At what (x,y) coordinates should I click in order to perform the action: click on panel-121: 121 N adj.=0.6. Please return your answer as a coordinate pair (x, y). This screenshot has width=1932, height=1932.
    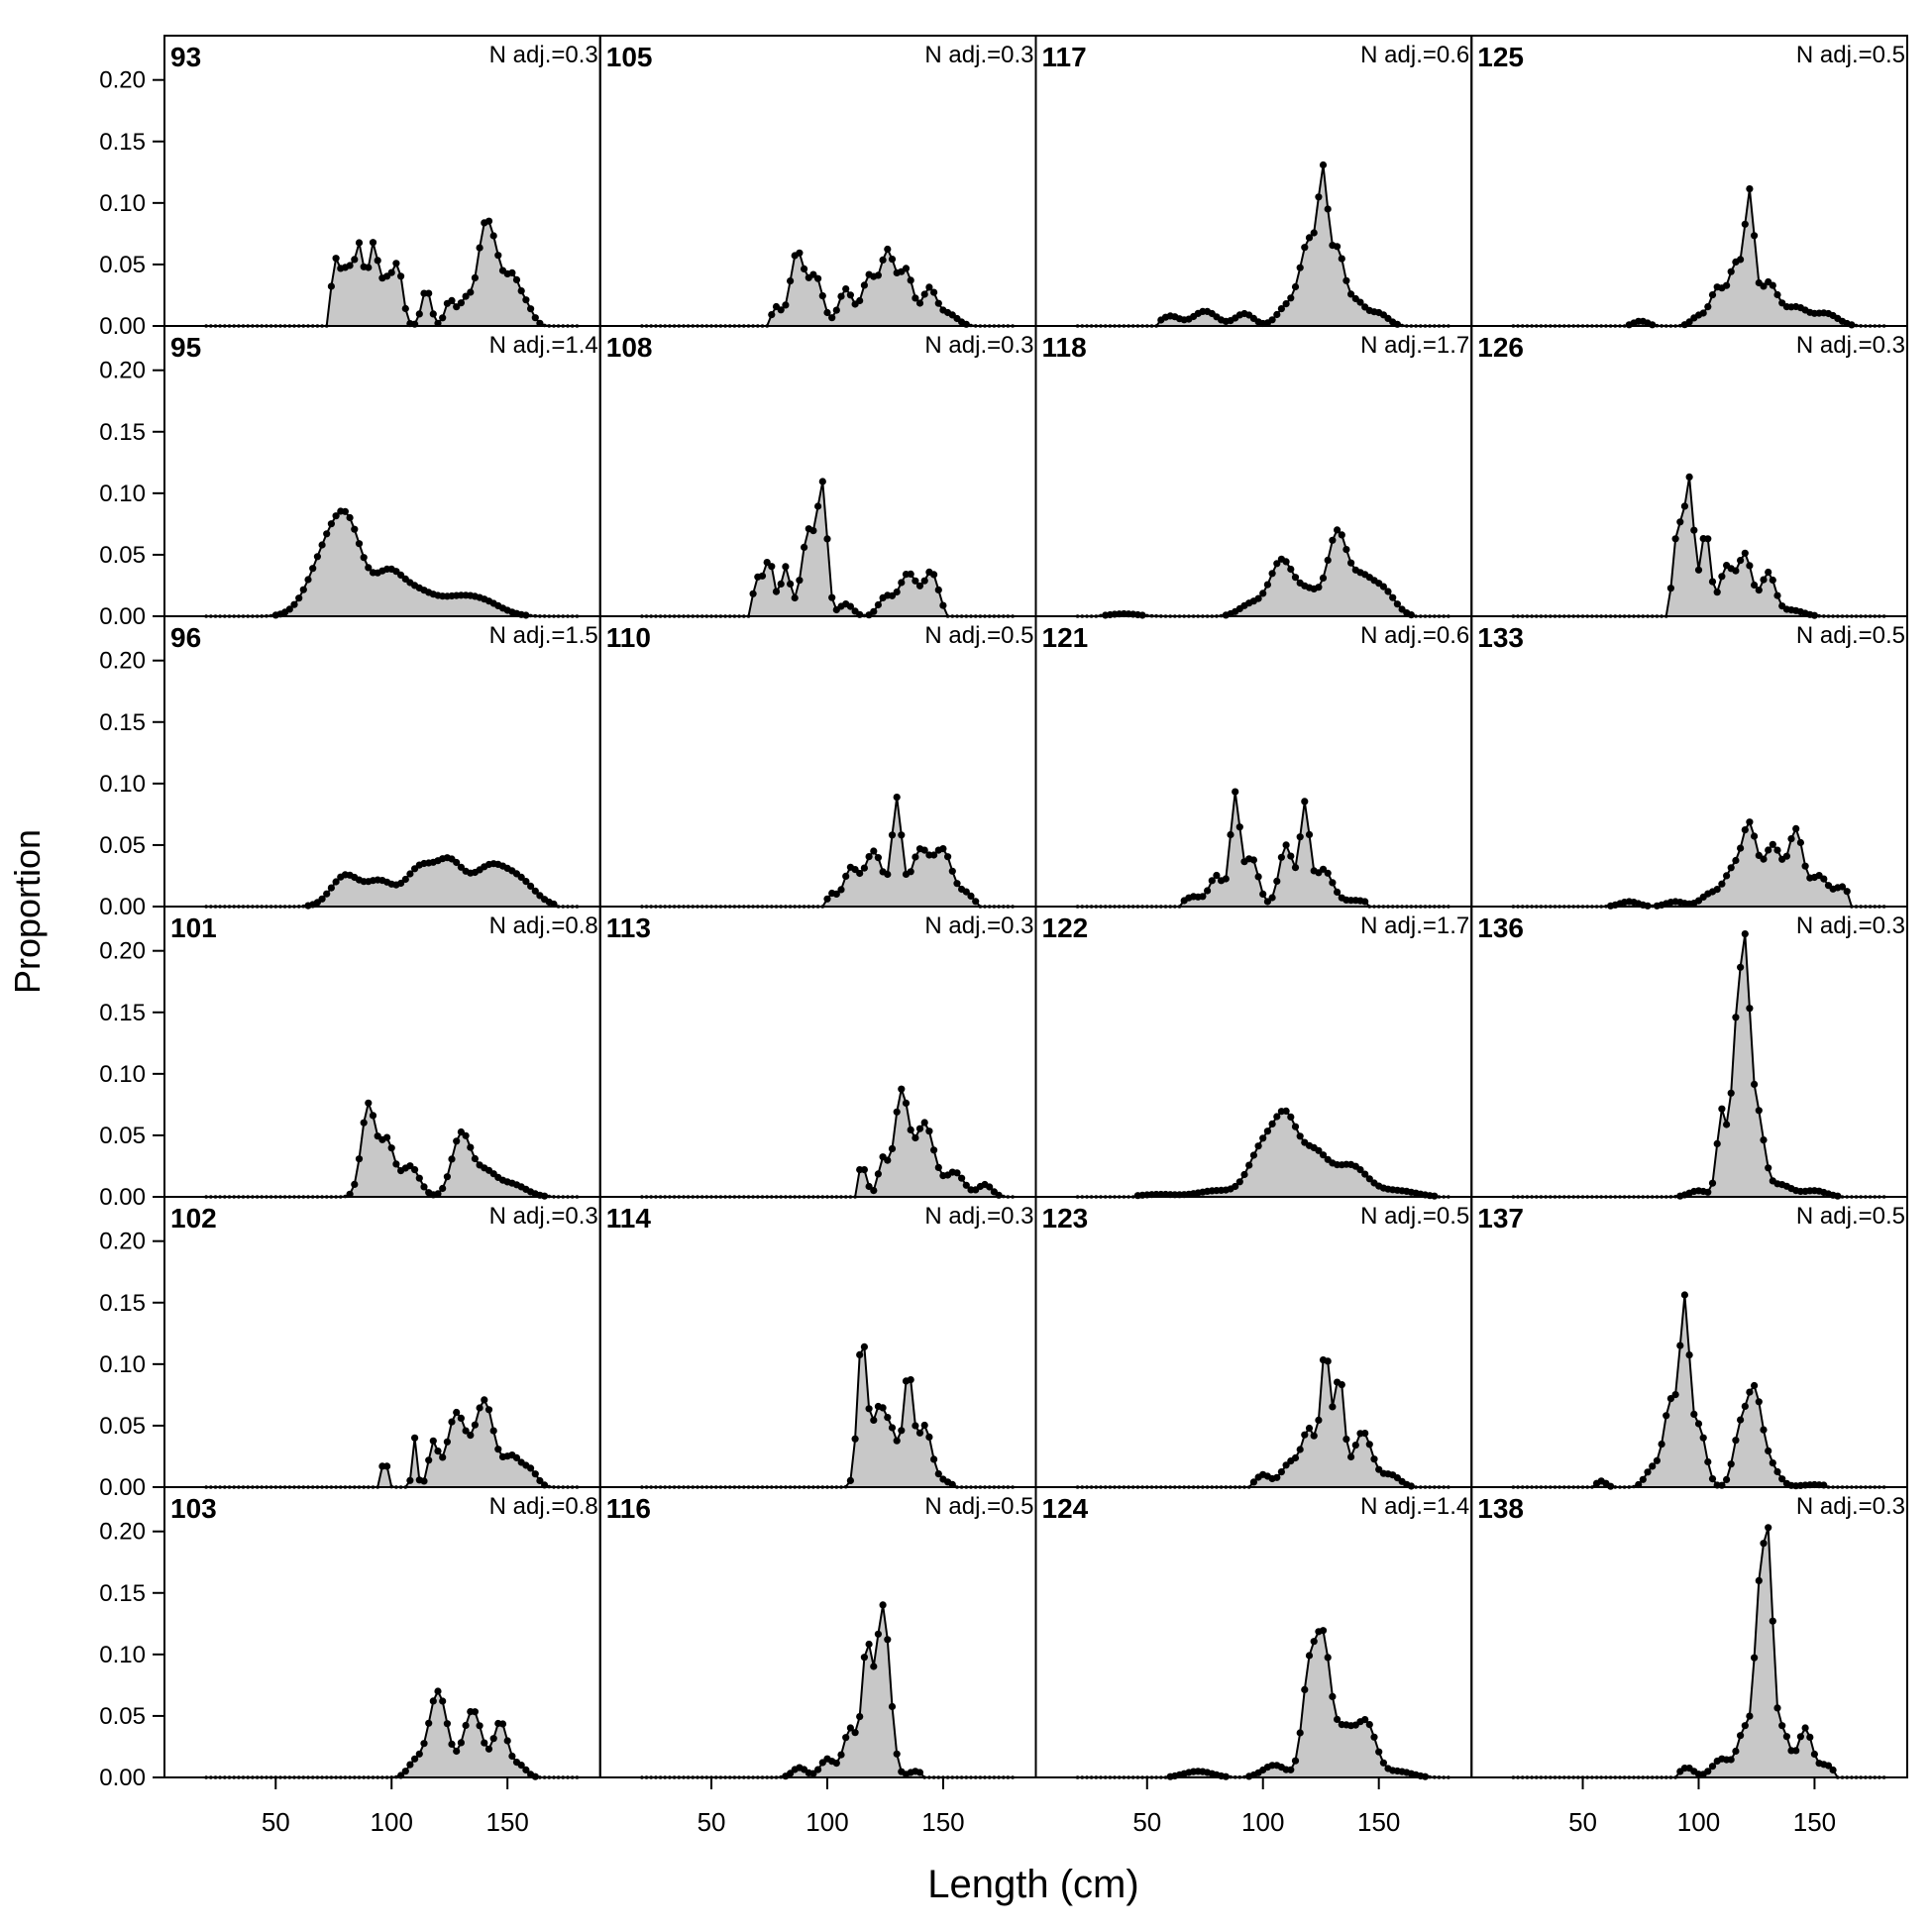
    Looking at the image, I should click on (1253, 762).